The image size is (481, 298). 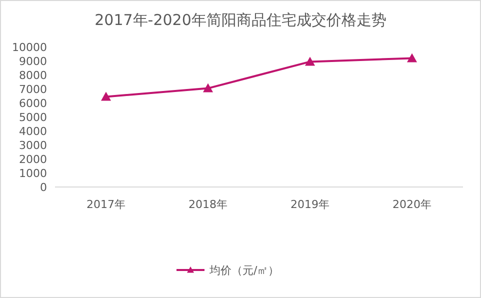 I want to click on y-tick-label: 10000, so click(x=29, y=47).